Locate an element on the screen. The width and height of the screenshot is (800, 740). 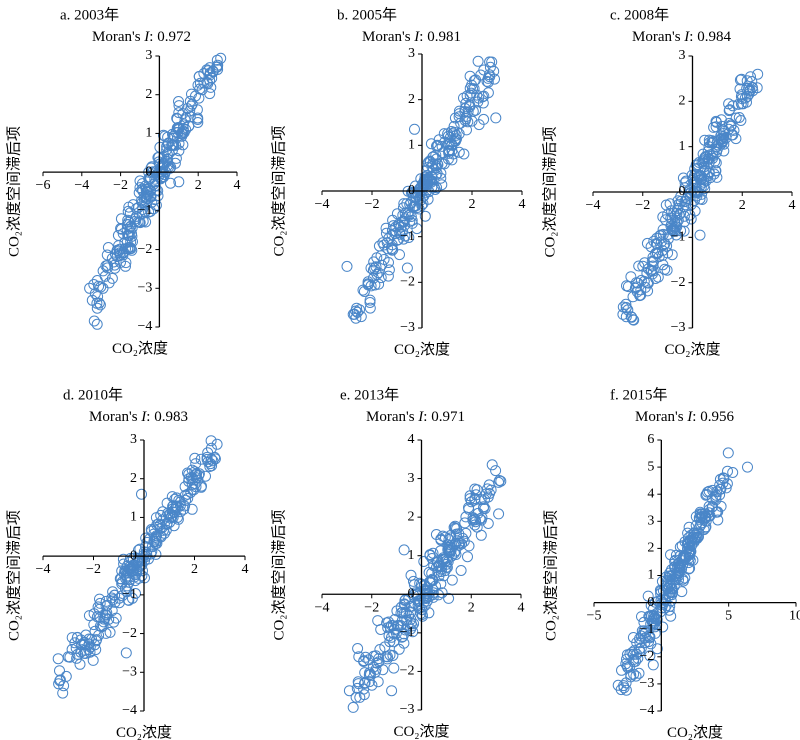
y-tick-label: 6 is located at coordinates (650, 439).